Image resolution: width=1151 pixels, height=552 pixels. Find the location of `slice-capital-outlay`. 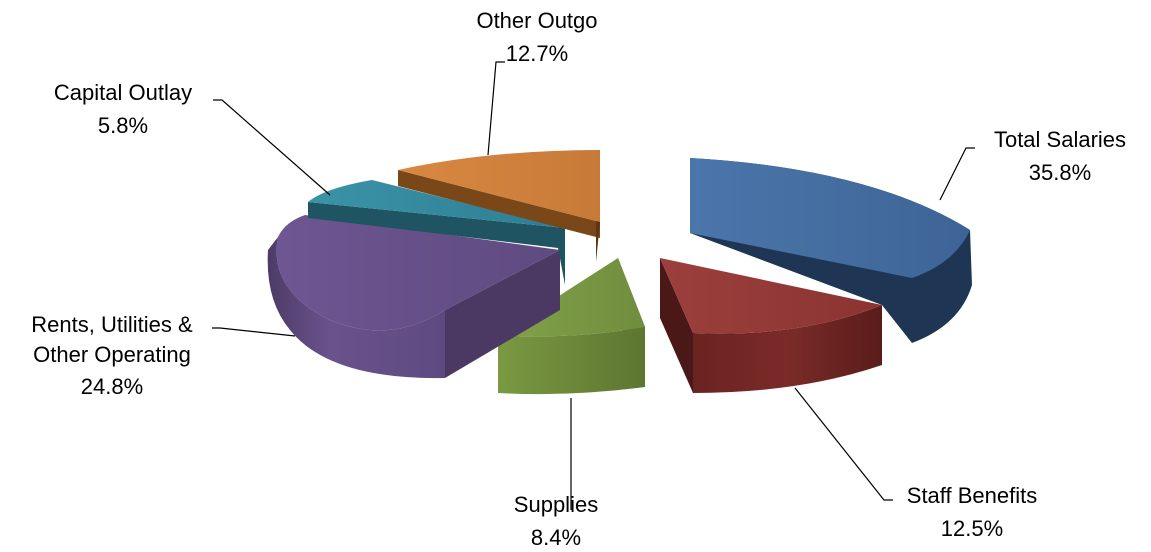

slice-capital-outlay is located at coordinates (436, 232).